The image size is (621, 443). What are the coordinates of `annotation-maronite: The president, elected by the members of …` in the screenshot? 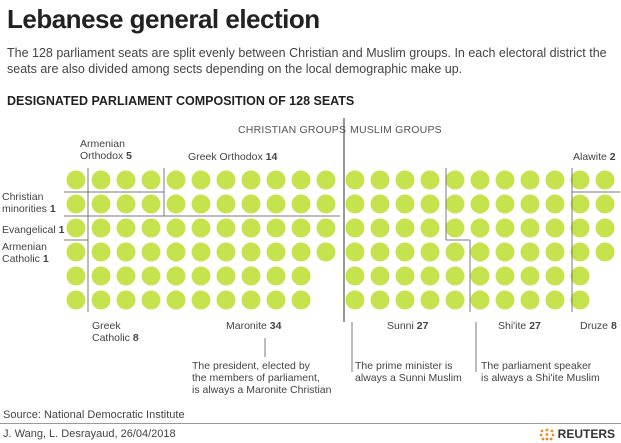 It's located at (262, 378).